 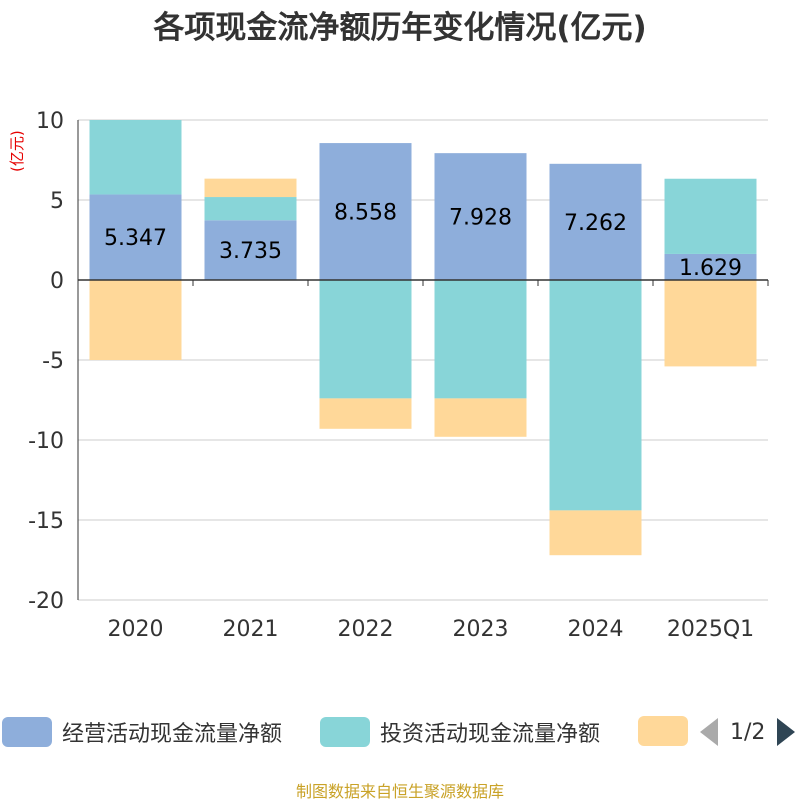 I want to click on x-tick-label: 2020, so click(x=136, y=629).